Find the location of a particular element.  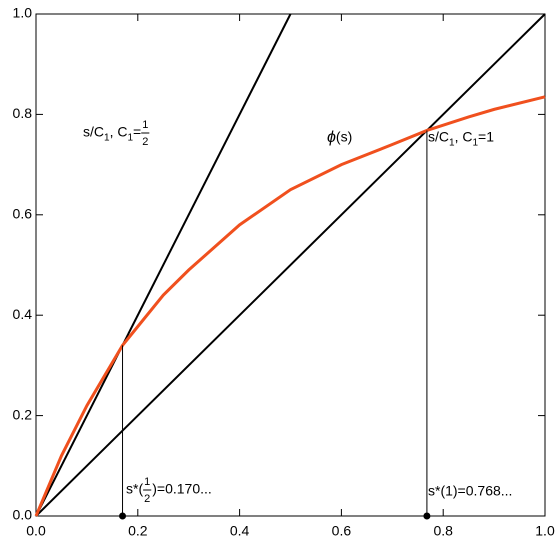

annotation-text: s*( is located at coordinates (134, 489).